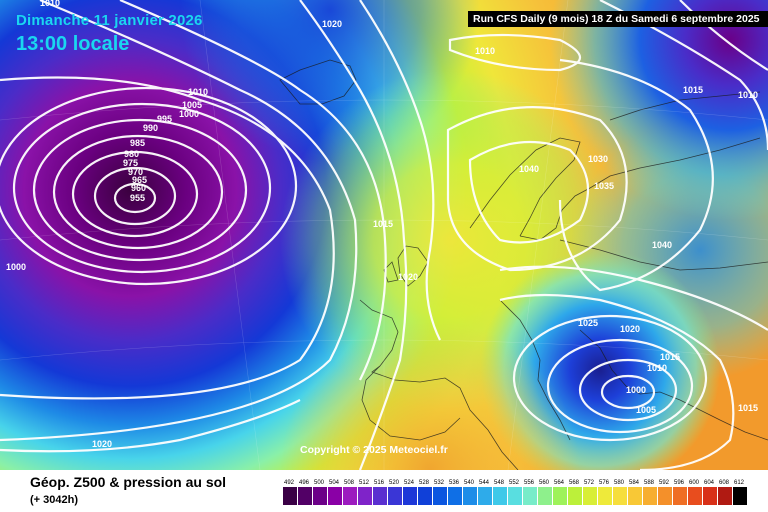  What do you see at coordinates (364, 483) in the screenshot?
I see `legend-tick-label: 512` at bounding box center [364, 483].